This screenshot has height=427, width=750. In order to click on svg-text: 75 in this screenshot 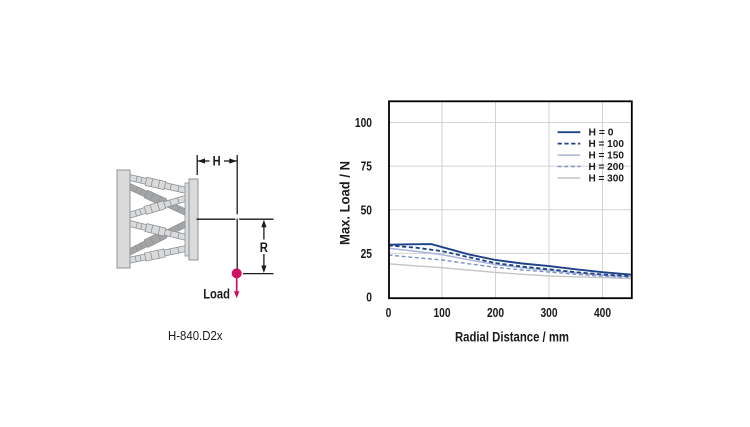, I will do `click(366, 166)`.